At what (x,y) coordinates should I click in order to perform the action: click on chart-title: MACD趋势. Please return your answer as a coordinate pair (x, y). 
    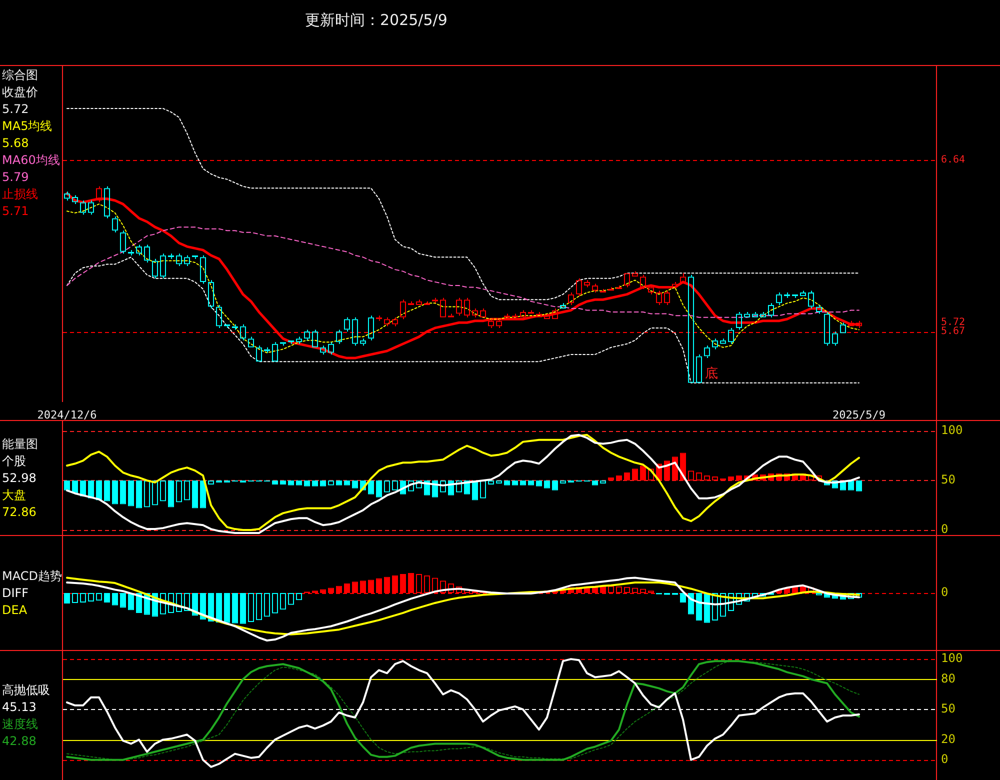
    Looking at the image, I should click on (32, 575).